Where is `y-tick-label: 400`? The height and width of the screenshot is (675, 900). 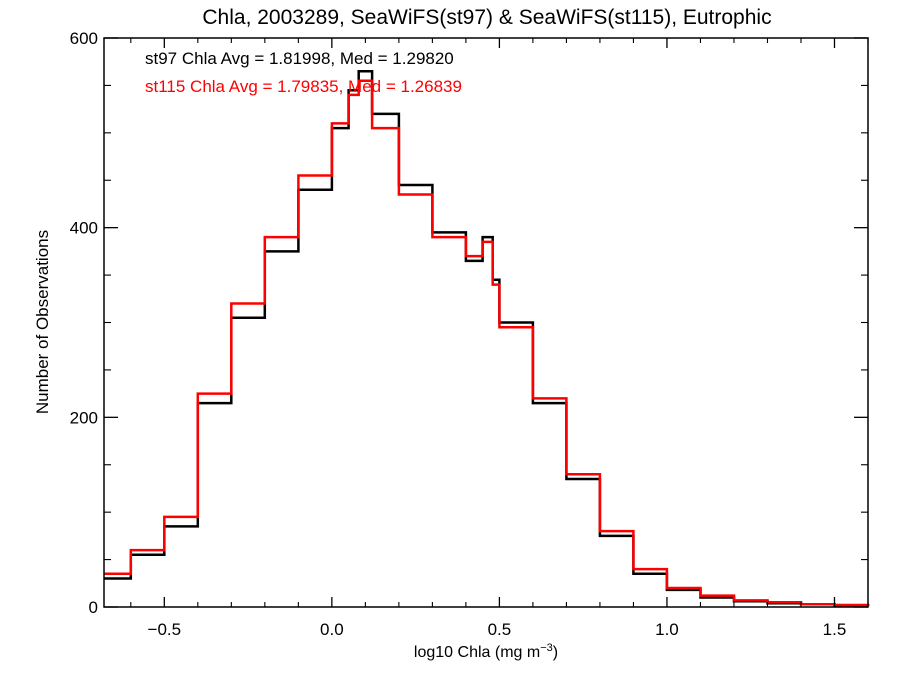 y-tick-label: 400 is located at coordinates (84, 228).